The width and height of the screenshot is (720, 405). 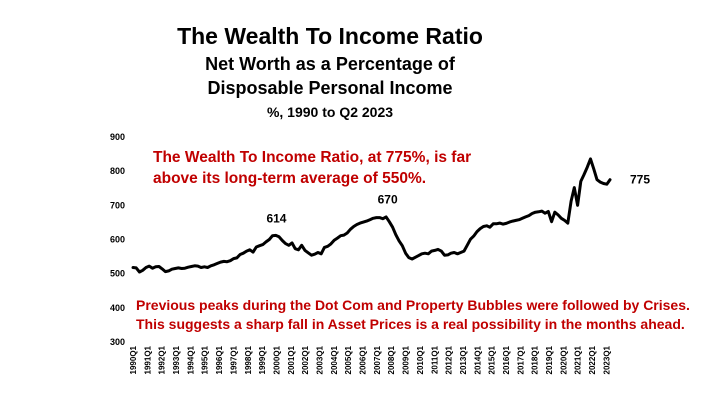 I want to click on x-tick-label: 2001Q1, so click(x=291, y=359).